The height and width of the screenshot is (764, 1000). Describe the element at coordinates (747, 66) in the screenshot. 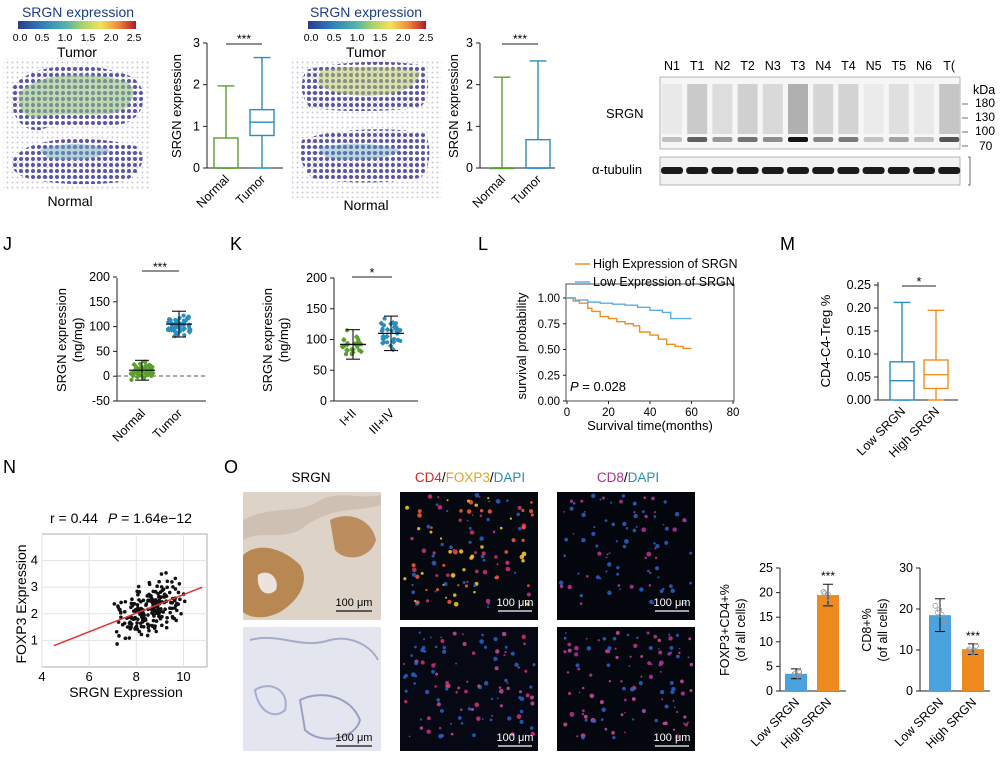

I see `lane-label: T2` at that location.